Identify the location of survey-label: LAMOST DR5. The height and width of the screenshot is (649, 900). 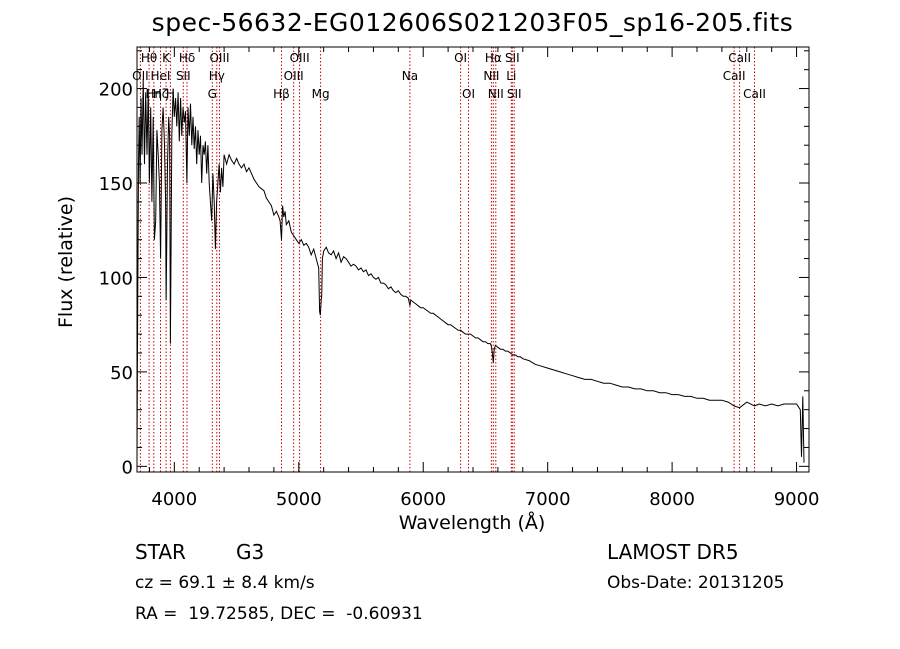
(673, 552).